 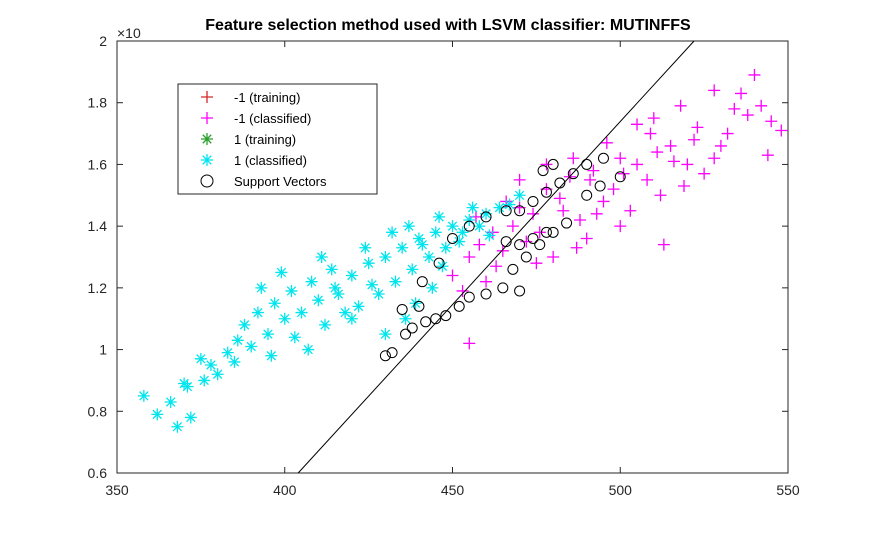 What do you see at coordinates (117, 490) in the screenshot?
I see `x-tick-label: 350` at bounding box center [117, 490].